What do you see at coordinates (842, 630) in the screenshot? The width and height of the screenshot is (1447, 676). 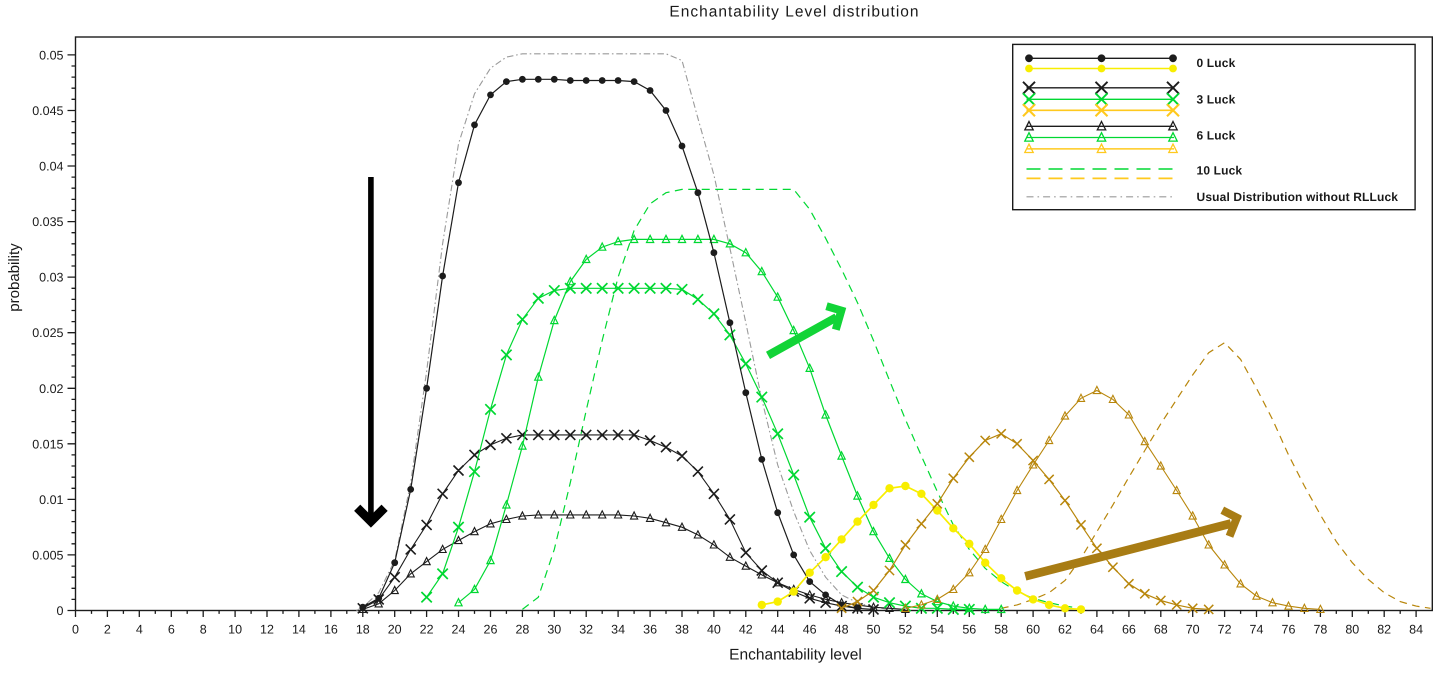 I see `svg-text: 48` at bounding box center [842, 630].